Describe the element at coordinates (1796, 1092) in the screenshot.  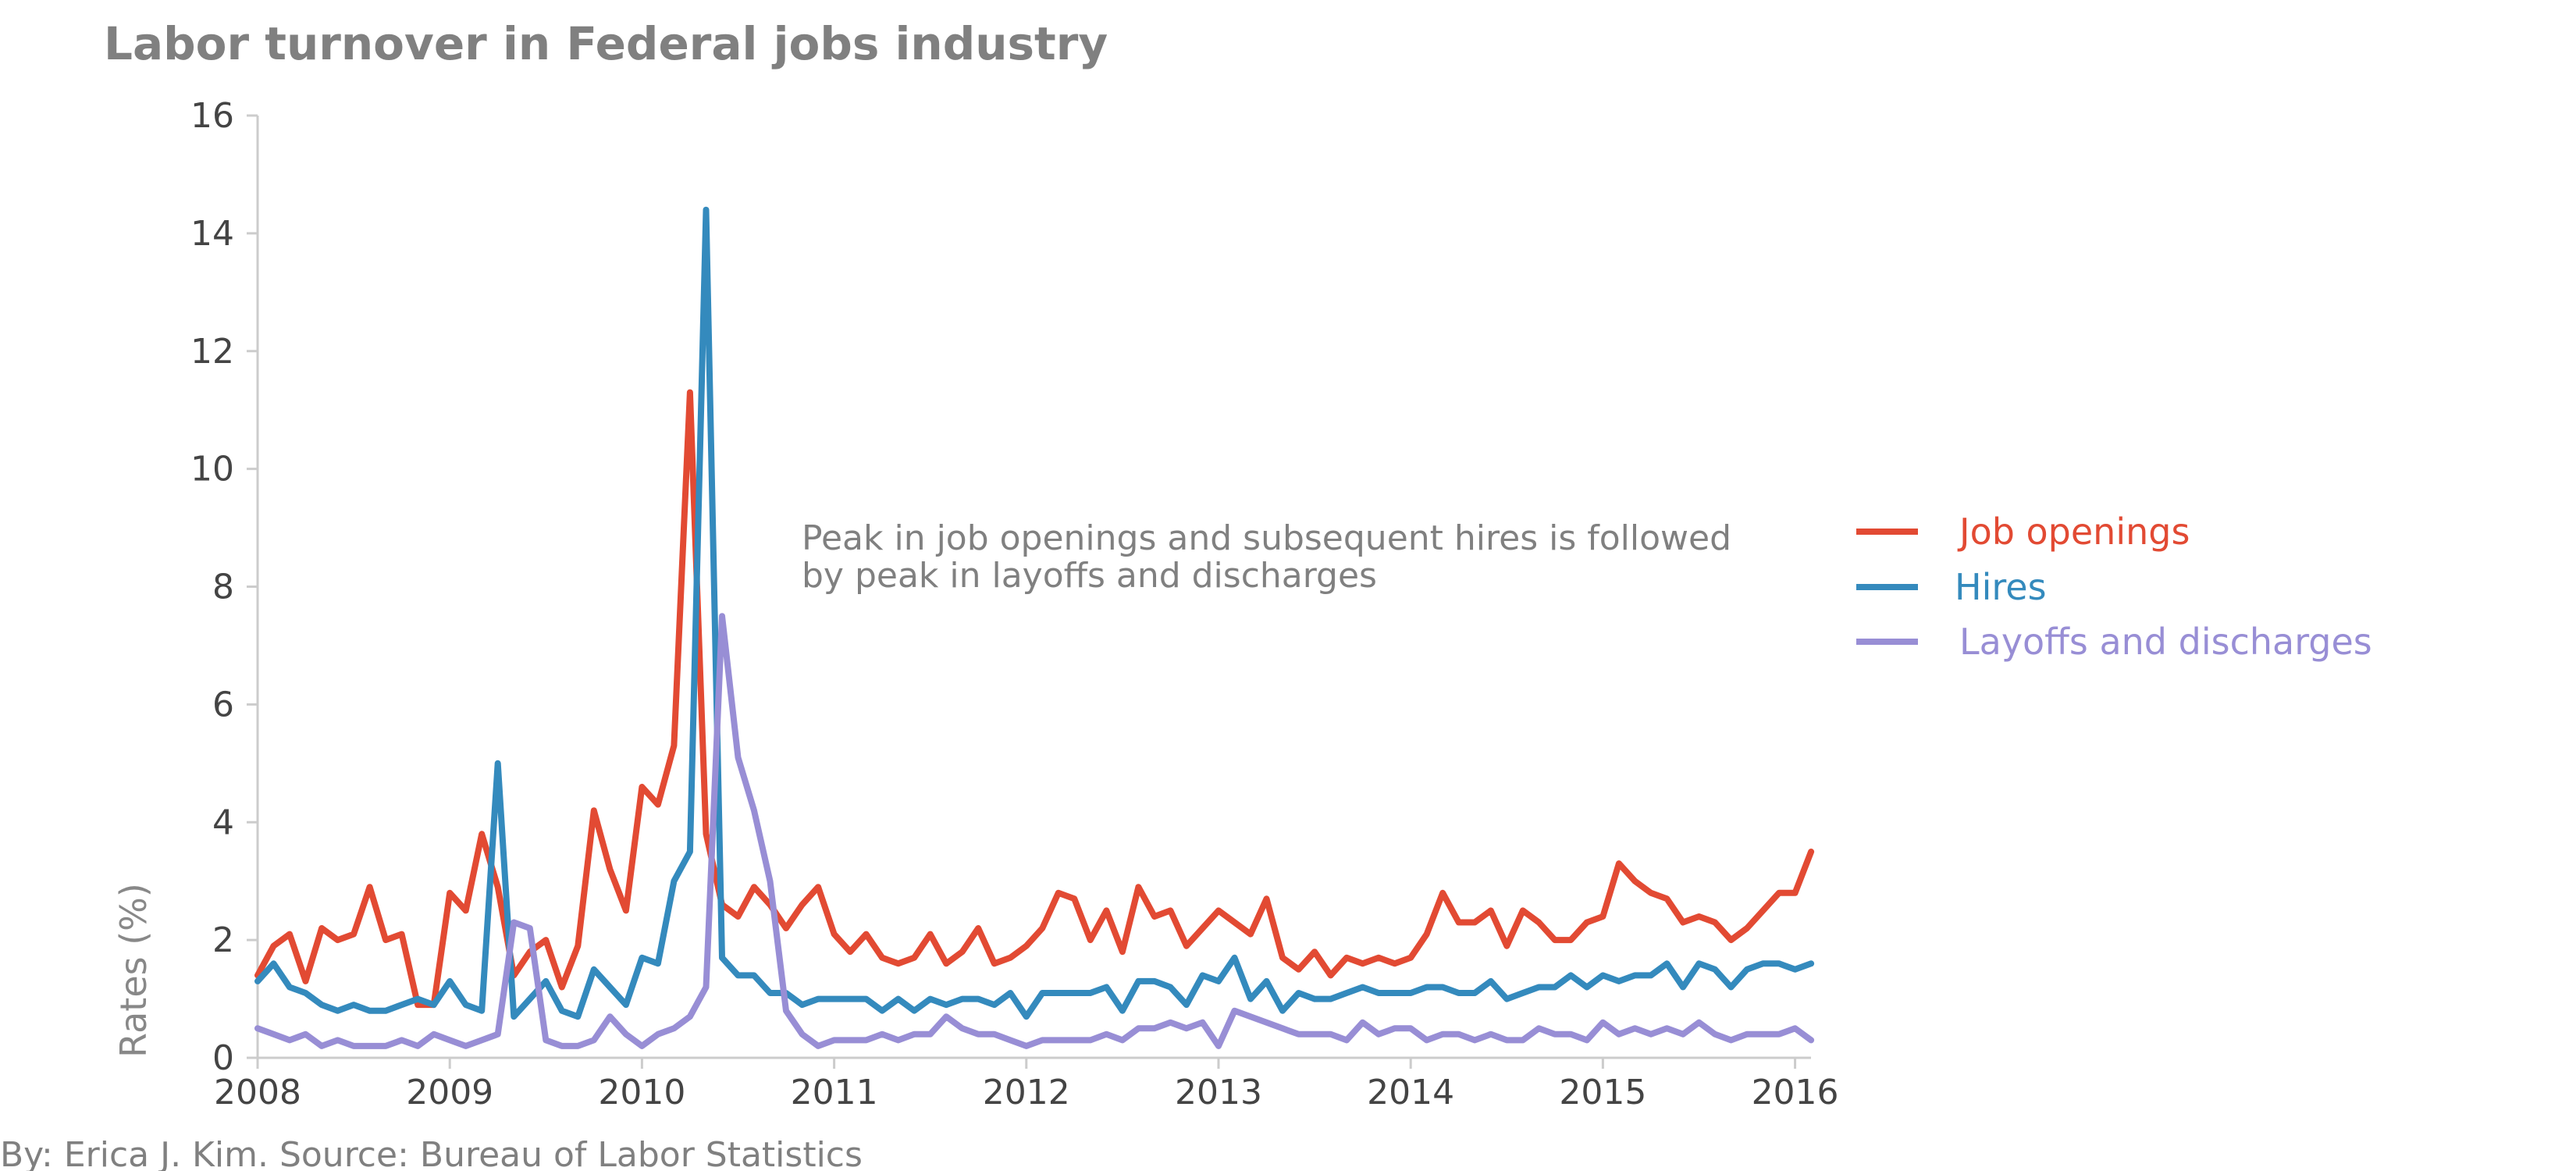
I see `x-tick-label: 2016` at that location.